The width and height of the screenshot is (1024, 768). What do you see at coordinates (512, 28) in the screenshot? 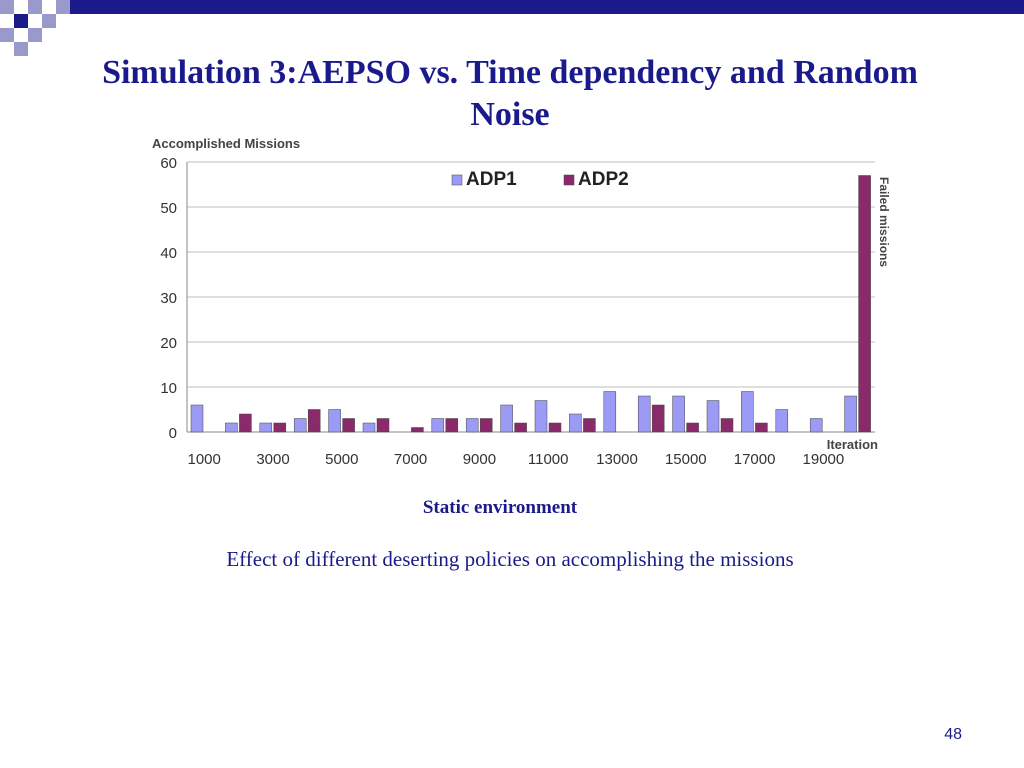
I see `corner-decoration` at bounding box center [512, 28].